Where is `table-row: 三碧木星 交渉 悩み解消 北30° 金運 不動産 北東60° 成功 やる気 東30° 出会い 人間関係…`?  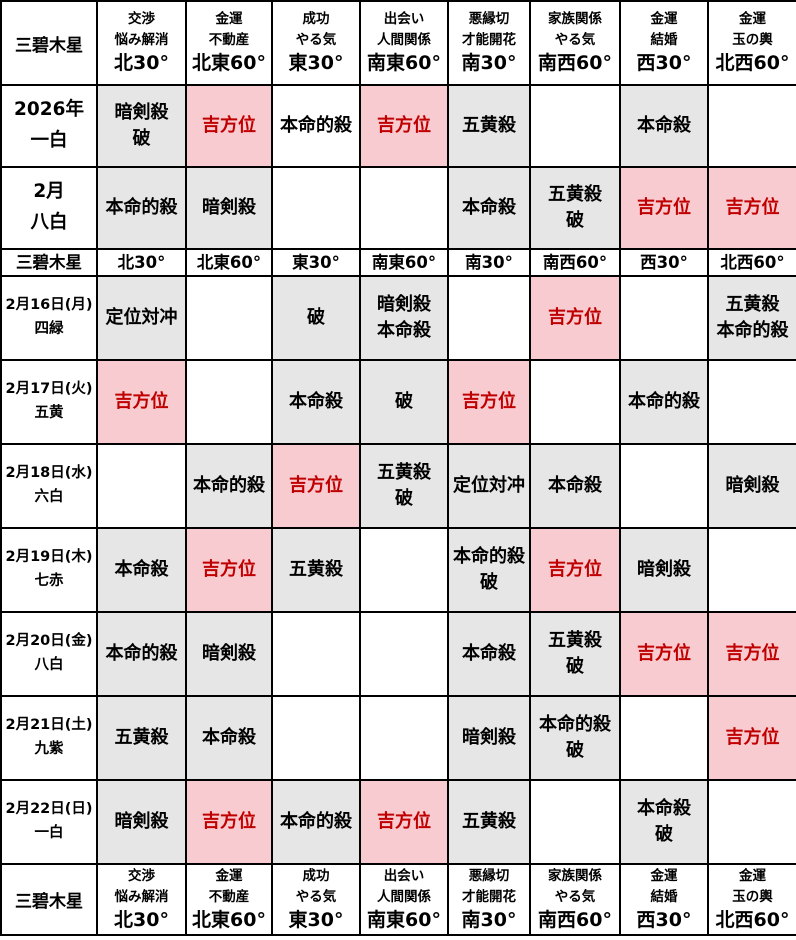
table-row: 三碧木星 交渉 悩み解消 北30° 金運 不動産 北東60° 成功 やる気 東30° 出会い 人間関係… is located at coordinates (398, 43).